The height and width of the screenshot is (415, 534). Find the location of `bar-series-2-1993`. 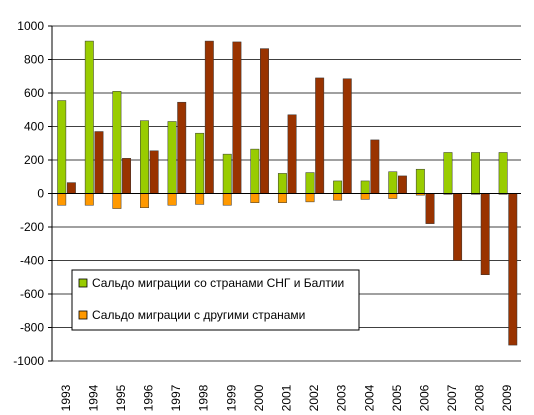

bar-series-2-1993 is located at coordinates (71, 188).